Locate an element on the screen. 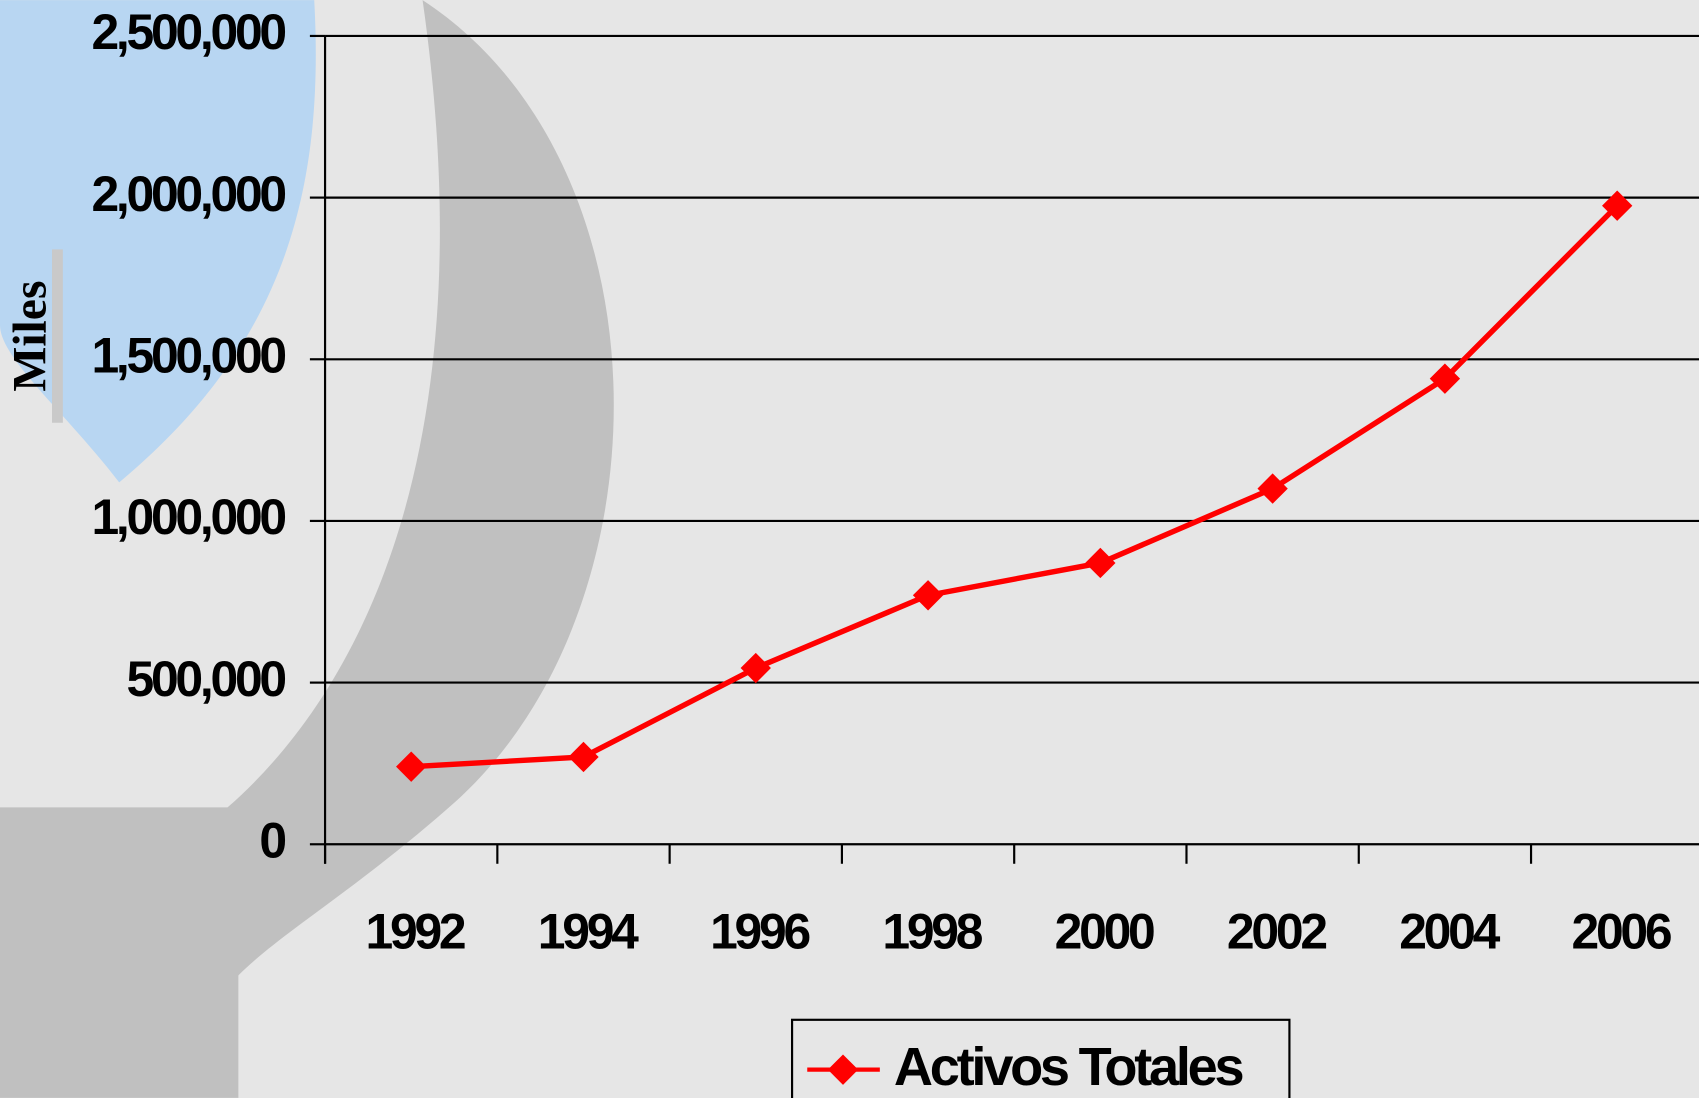  x-tick-label: 2004 is located at coordinates (1449, 931).